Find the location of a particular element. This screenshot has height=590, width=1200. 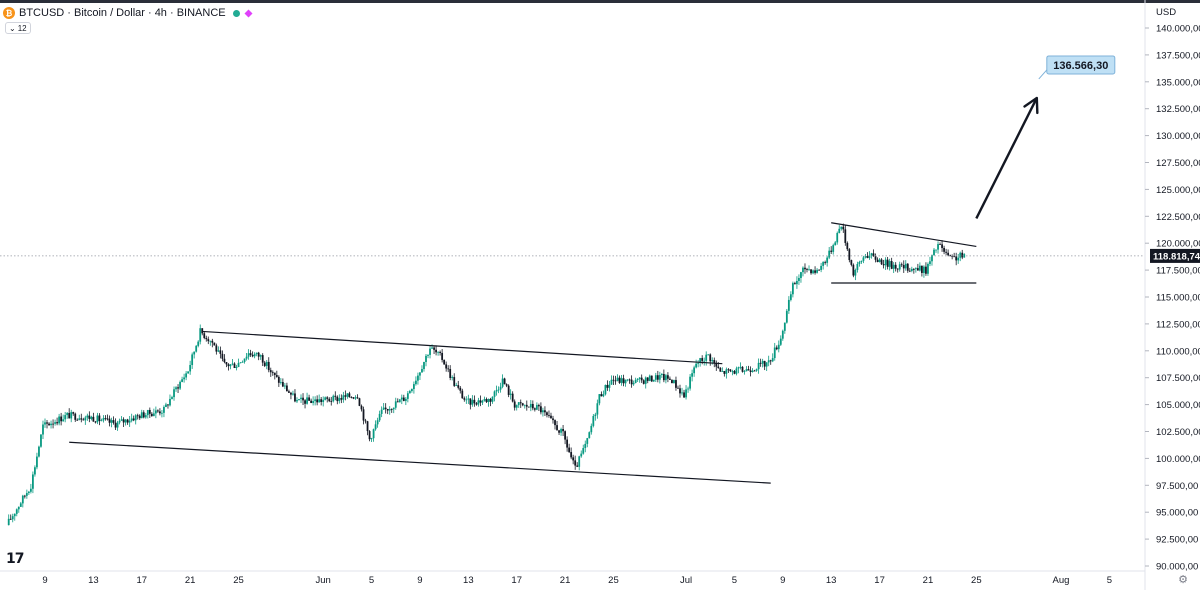

target-label-box is located at coordinates (1081, 65).